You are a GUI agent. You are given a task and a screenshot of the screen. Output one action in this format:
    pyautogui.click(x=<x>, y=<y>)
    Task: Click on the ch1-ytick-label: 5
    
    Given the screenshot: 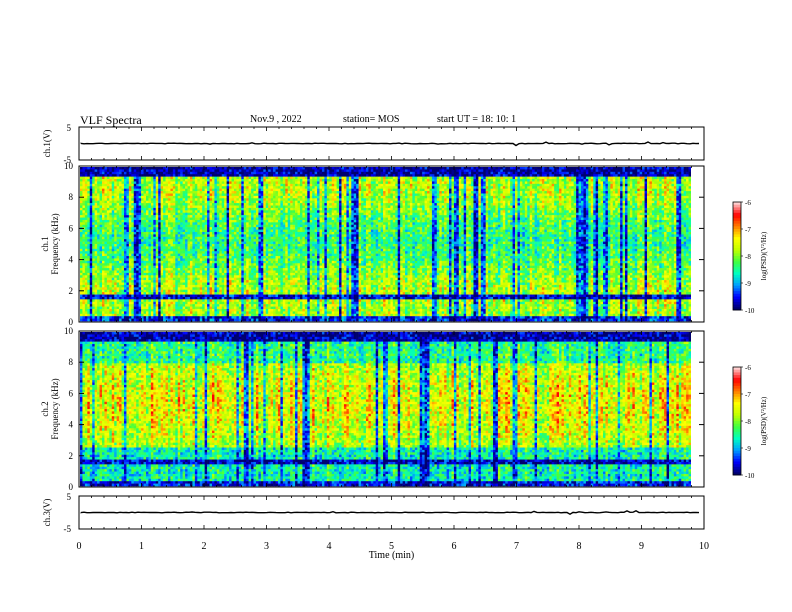 What is the action you would take?
    pyautogui.click(x=69, y=128)
    